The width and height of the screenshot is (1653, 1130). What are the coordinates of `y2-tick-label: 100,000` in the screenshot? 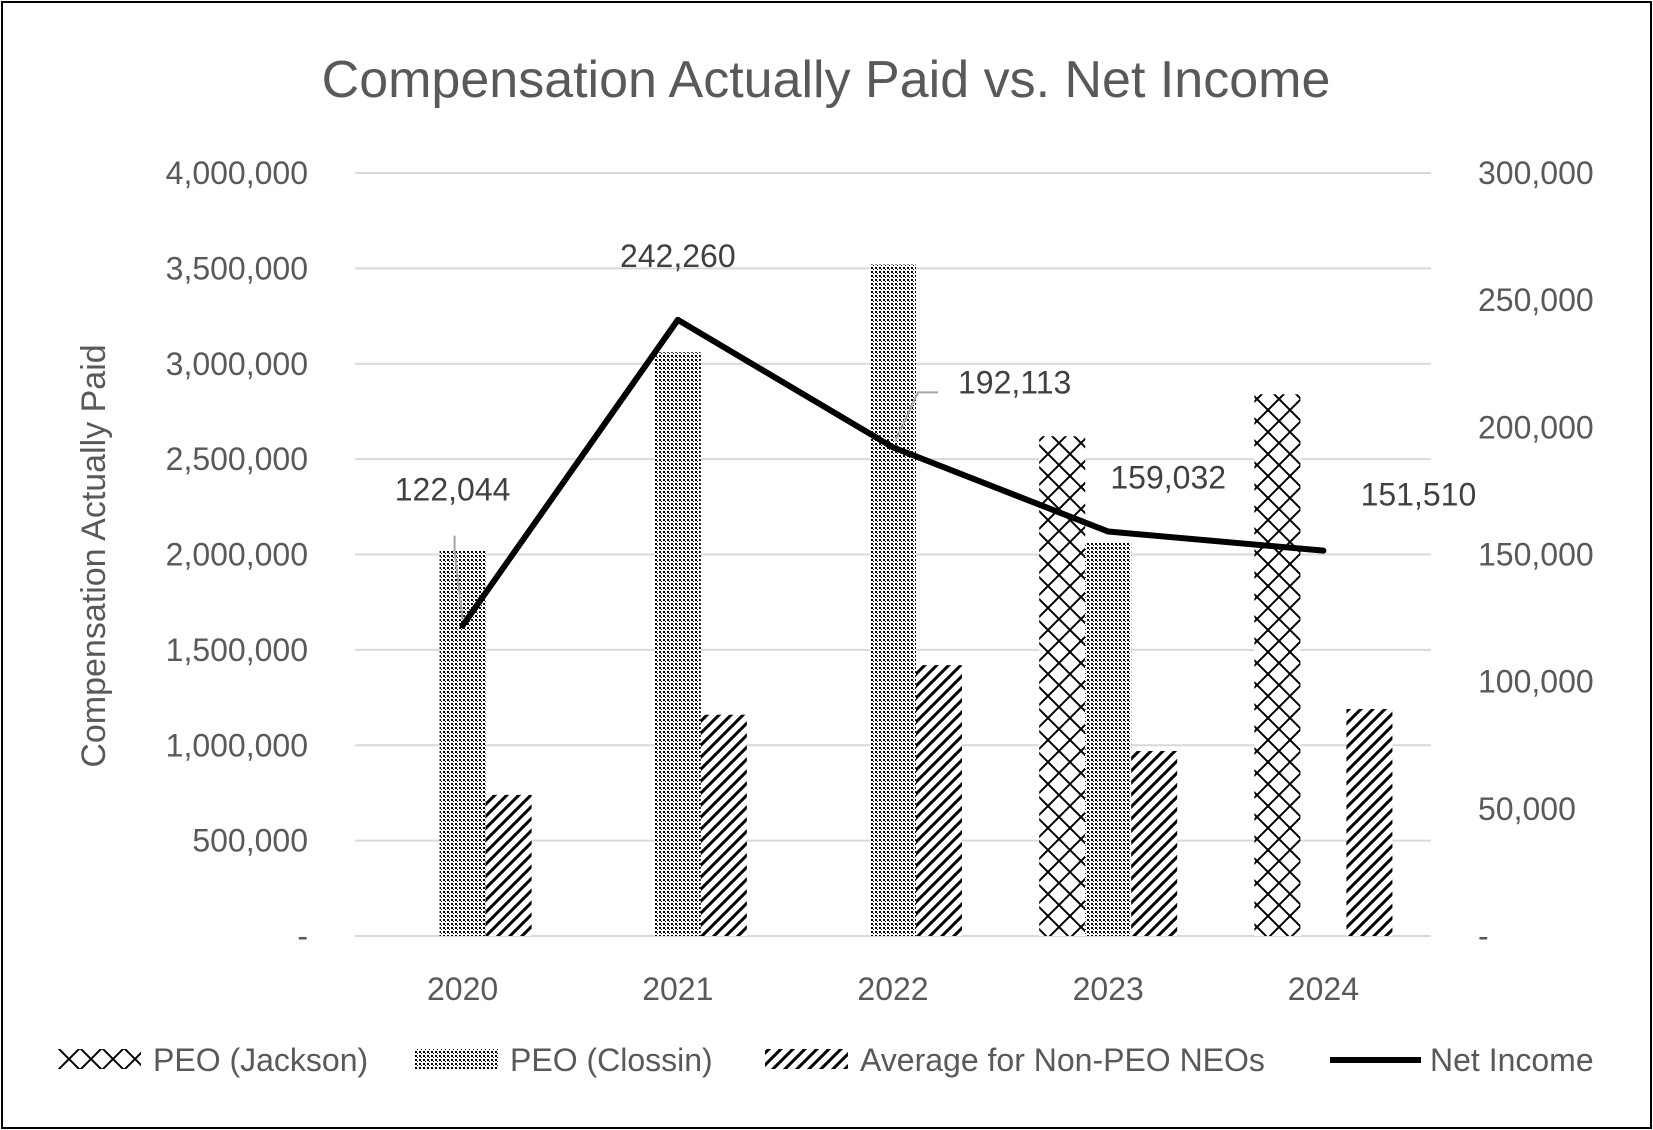 It's located at (1536, 682).